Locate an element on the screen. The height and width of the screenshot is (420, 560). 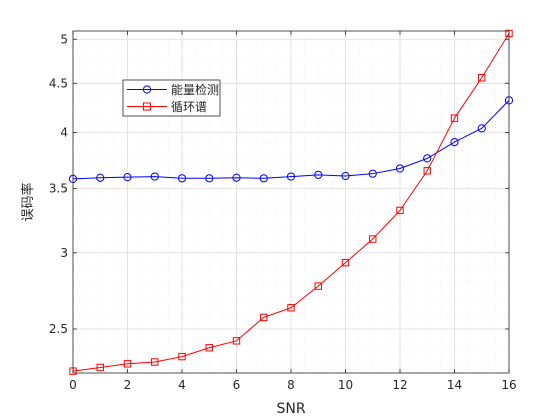
legend-marker-cyclic is located at coordinates (147, 106).